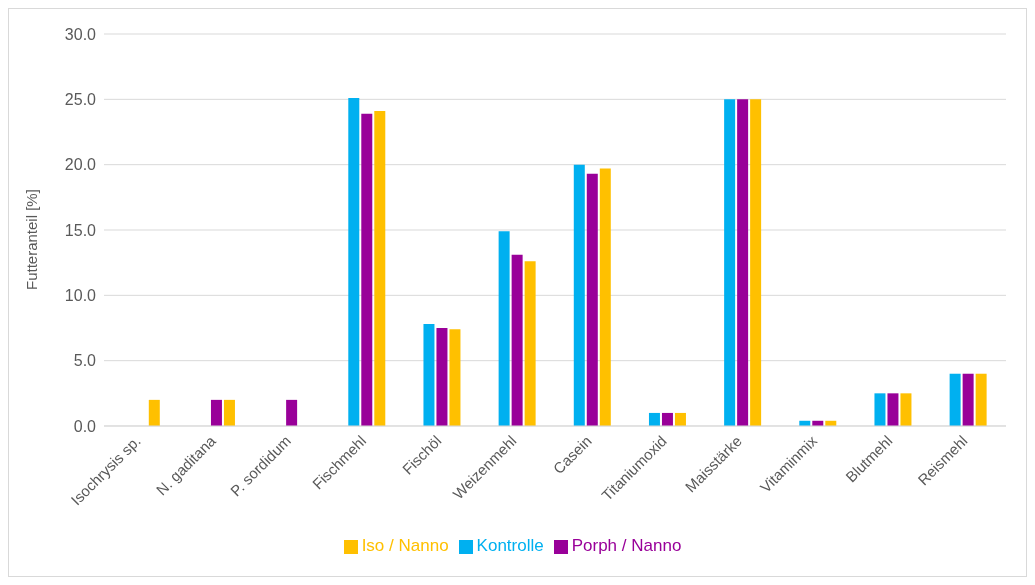 The image size is (1035, 585). Describe the element at coordinates (80, 34) in the screenshot. I see `y-tick-label: 30.0` at that location.